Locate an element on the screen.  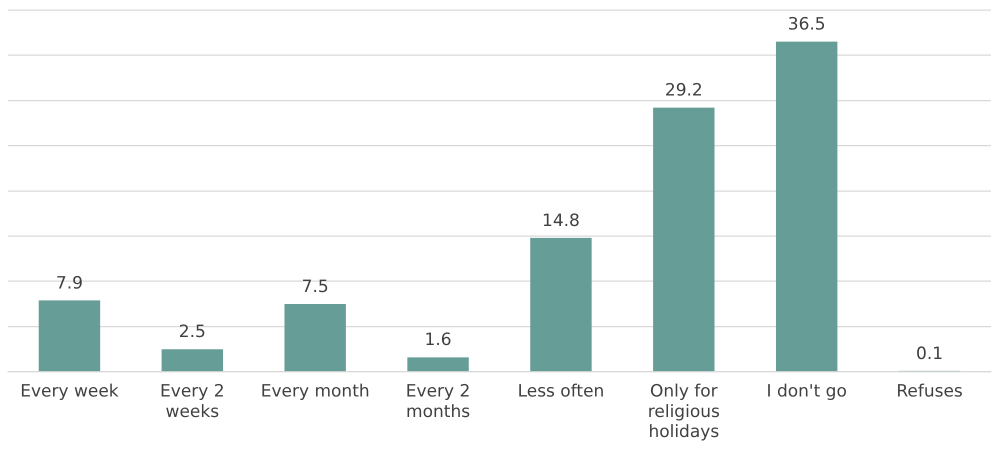
data-label: 1.6 is located at coordinates (438, 340).